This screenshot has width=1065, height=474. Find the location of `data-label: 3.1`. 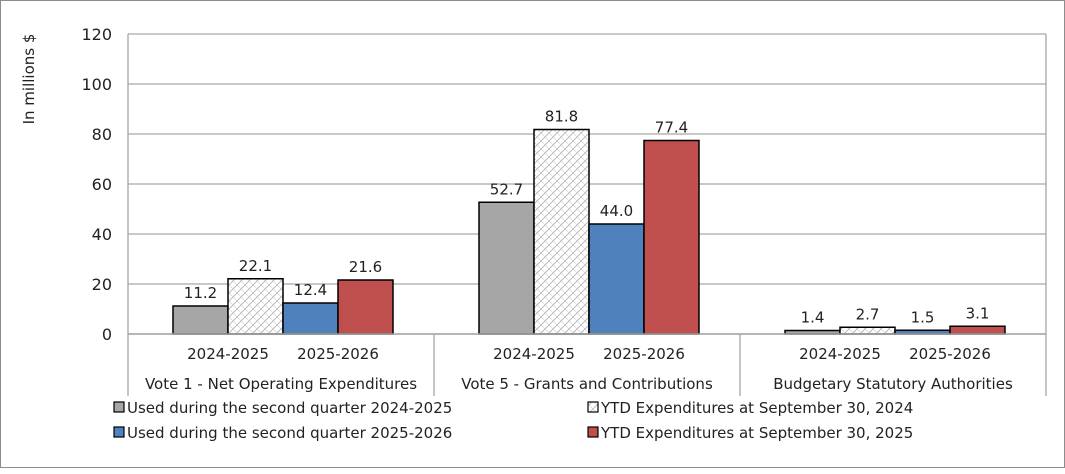

data-label: 3.1 is located at coordinates (978, 313).